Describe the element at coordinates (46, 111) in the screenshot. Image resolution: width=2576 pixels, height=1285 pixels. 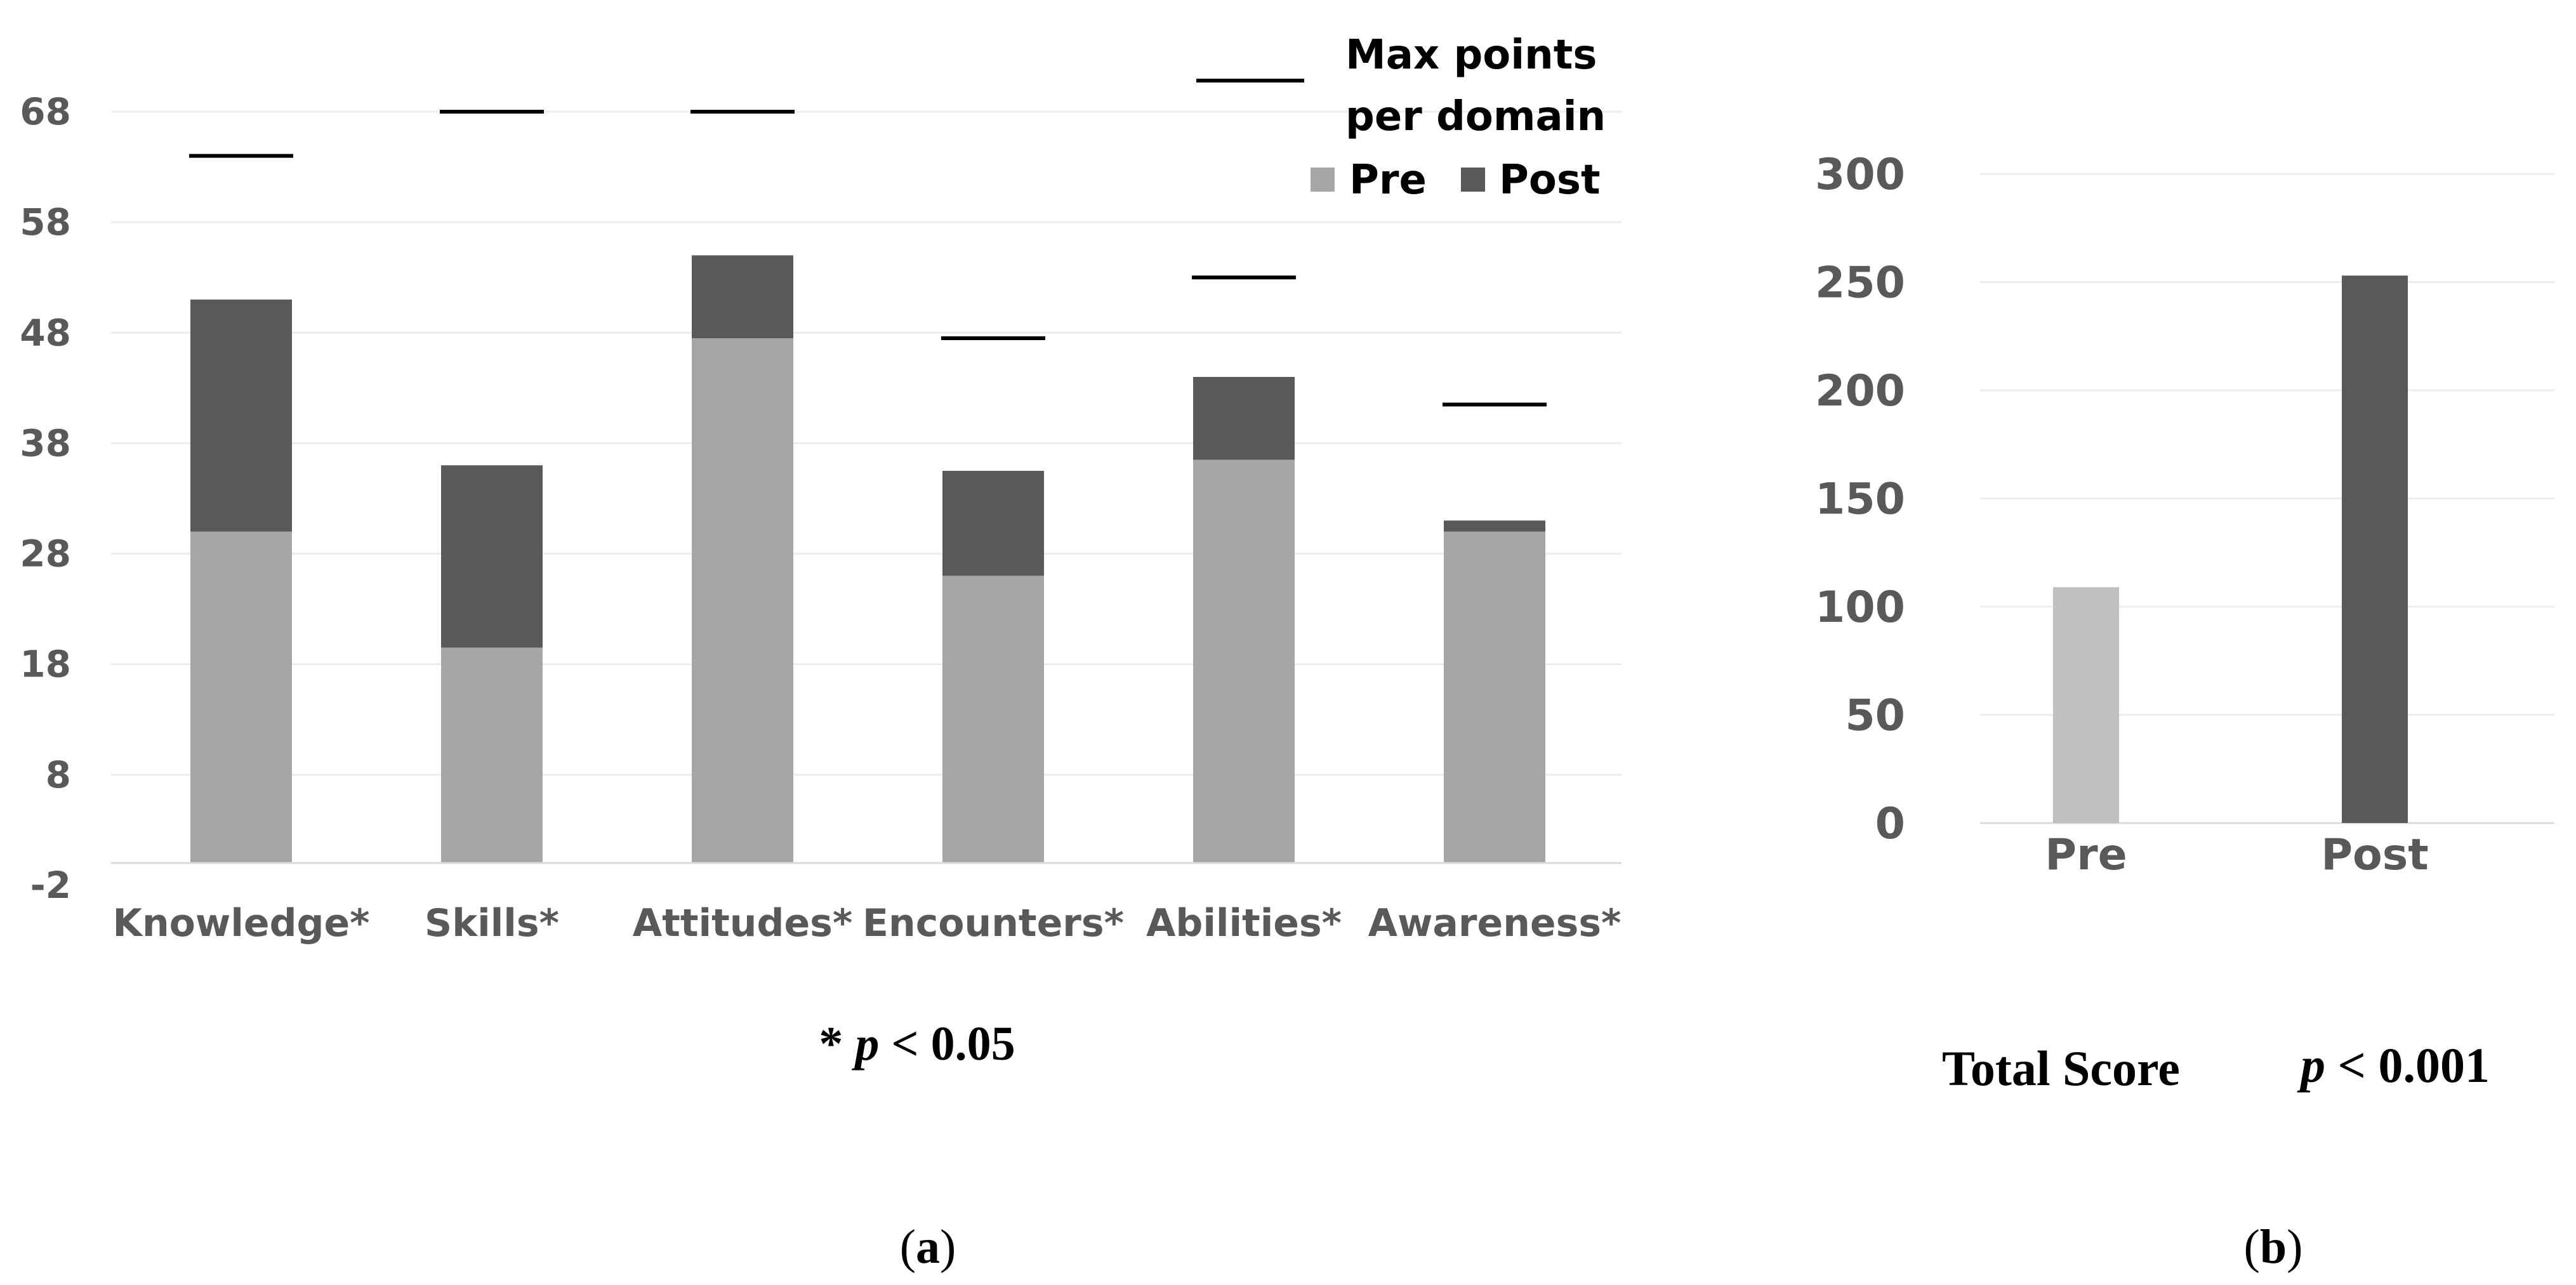
I see `a-ytick-label: 68` at that location.